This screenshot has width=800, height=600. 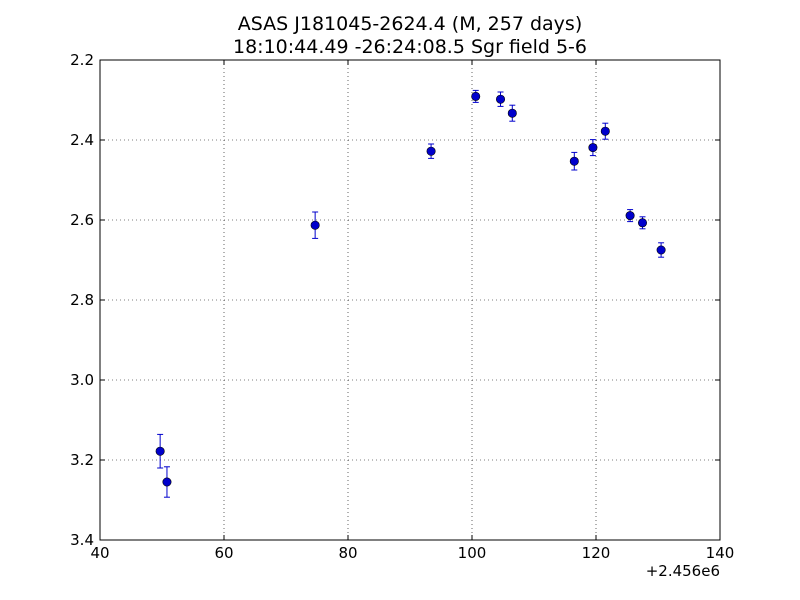 What do you see at coordinates (223, 553) in the screenshot?
I see `x-tick-label: 60` at bounding box center [223, 553].